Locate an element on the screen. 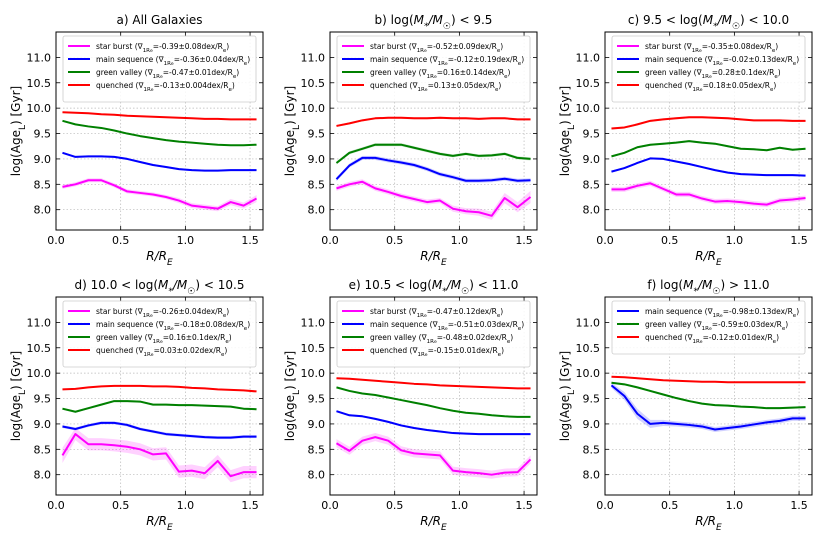 This screenshot has height=544, width=830. legend-entry: main sequence (∇1Re=-0.36±0.04dex/Re) is located at coordinates (173, 61).